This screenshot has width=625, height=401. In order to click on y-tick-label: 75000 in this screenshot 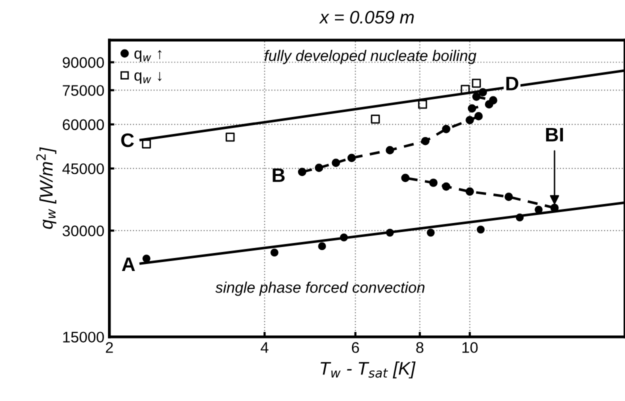, I will do `click(83, 90)`.